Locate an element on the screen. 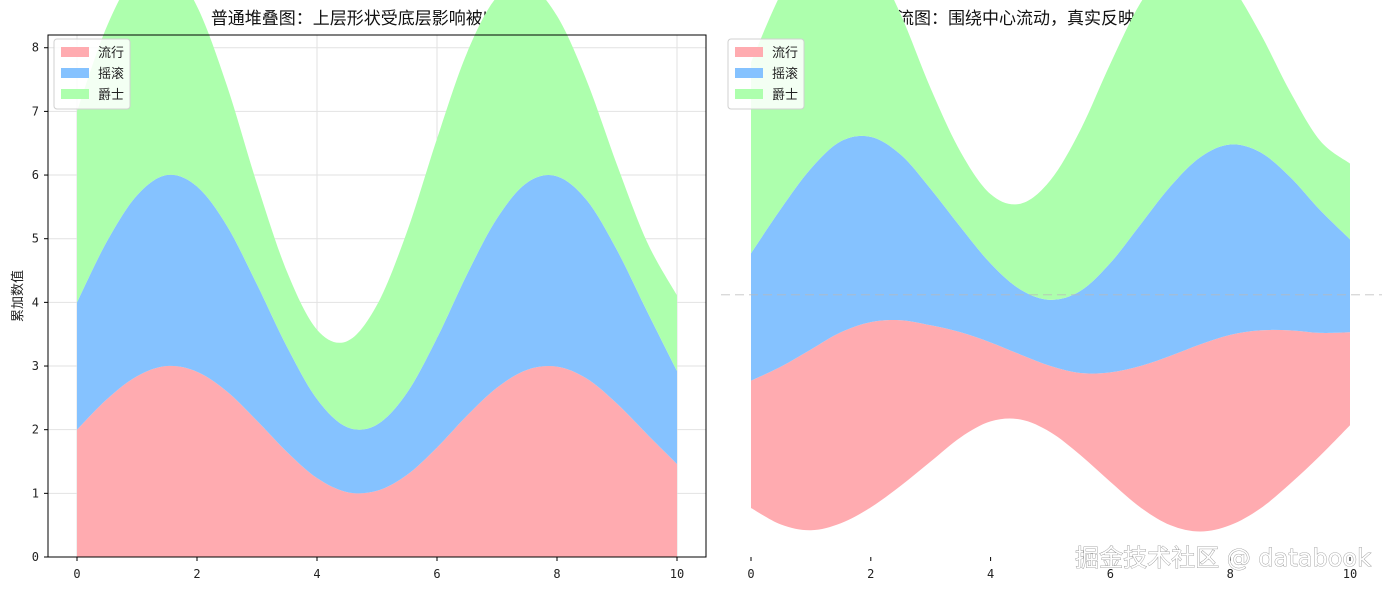 The height and width of the screenshot is (590, 1389). stacked-chart-ylabel: 累加数值 is located at coordinates (18, 296).